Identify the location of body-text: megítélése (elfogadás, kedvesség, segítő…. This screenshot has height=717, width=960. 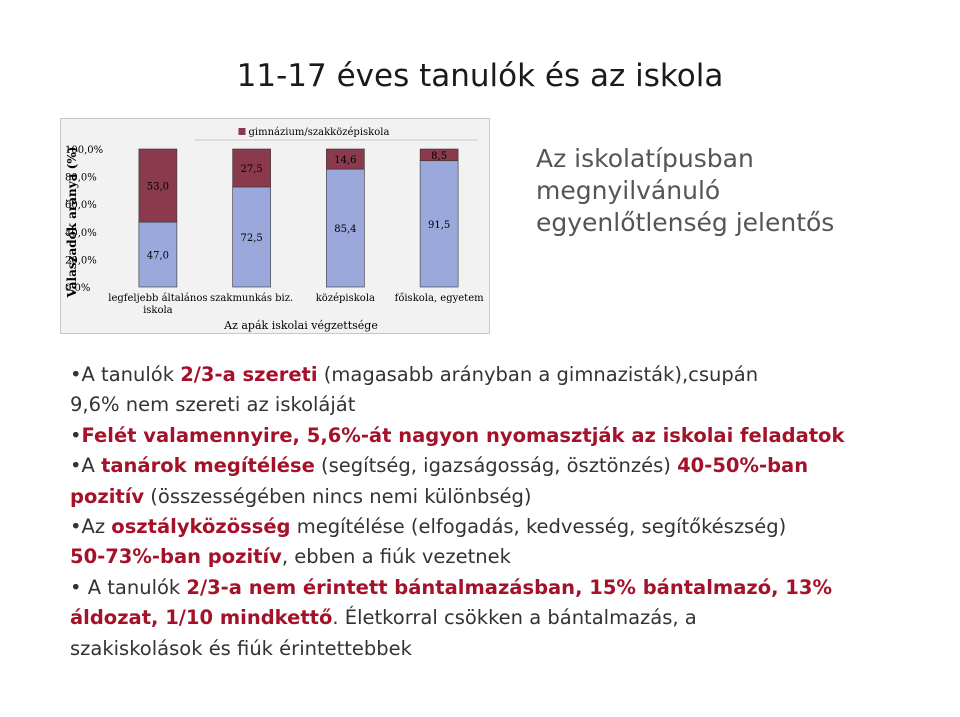
(538, 527).